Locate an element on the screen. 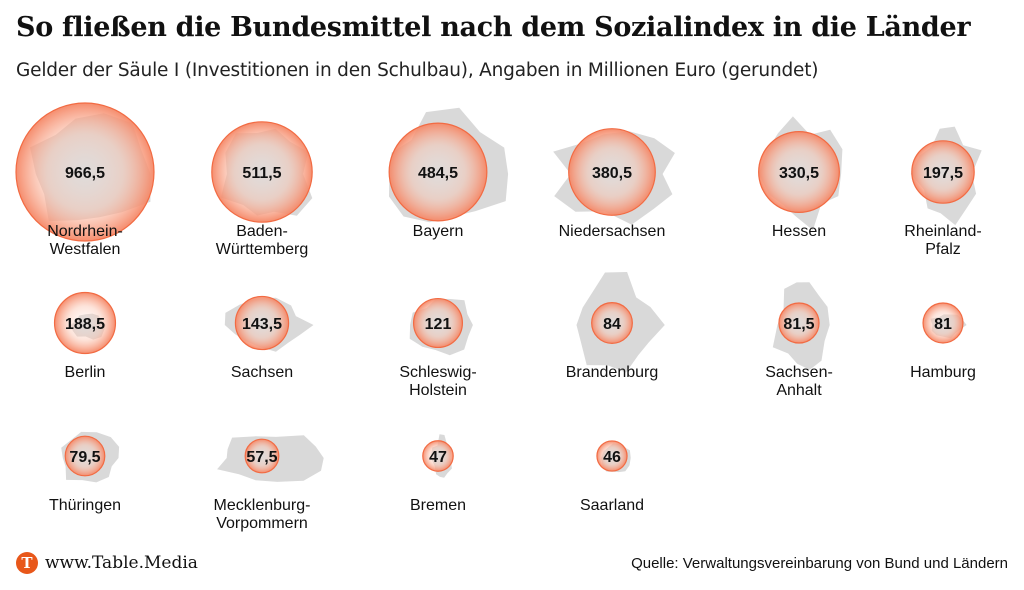 The width and height of the screenshot is (1024, 590). state-label-saarland: Saarland is located at coordinates (612, 505).